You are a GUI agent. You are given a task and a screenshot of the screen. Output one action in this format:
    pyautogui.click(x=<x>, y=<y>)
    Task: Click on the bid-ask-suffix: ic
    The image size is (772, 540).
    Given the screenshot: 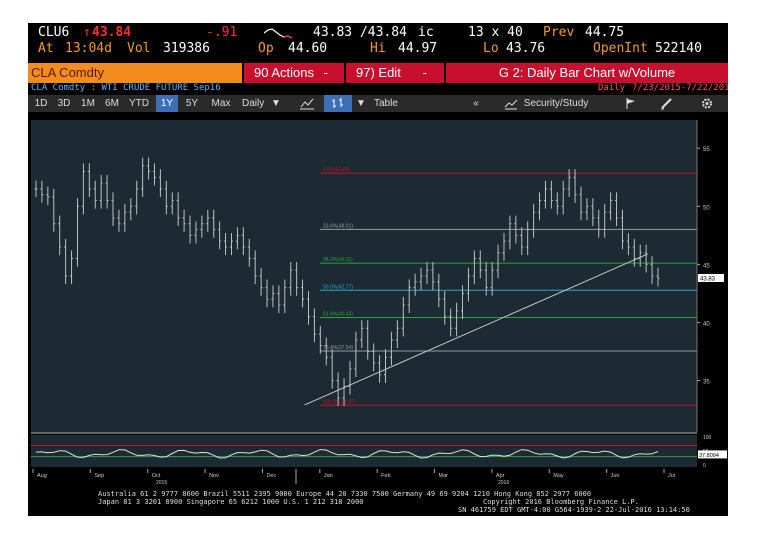 What is the action you would take?
    pyautogui.click(x=426, y=32)
    